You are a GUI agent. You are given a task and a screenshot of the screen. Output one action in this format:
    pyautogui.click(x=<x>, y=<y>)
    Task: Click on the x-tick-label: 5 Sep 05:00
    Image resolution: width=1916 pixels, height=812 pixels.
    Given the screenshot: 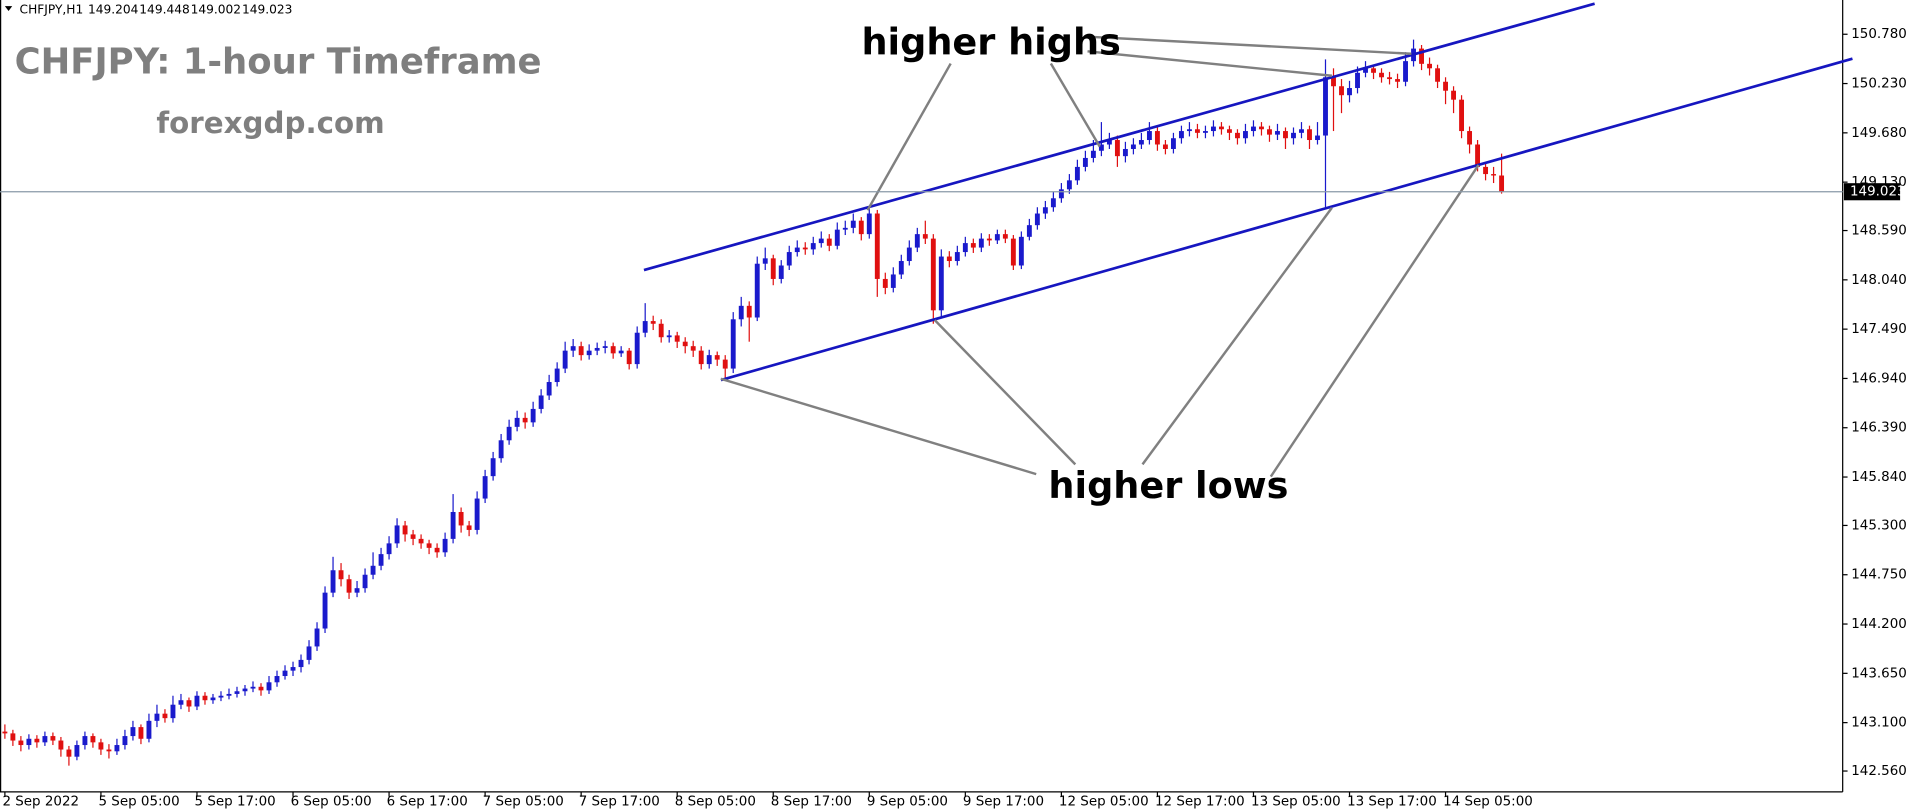 What is the action you would take?
    pyautogui.click(x=138, y=802)
    